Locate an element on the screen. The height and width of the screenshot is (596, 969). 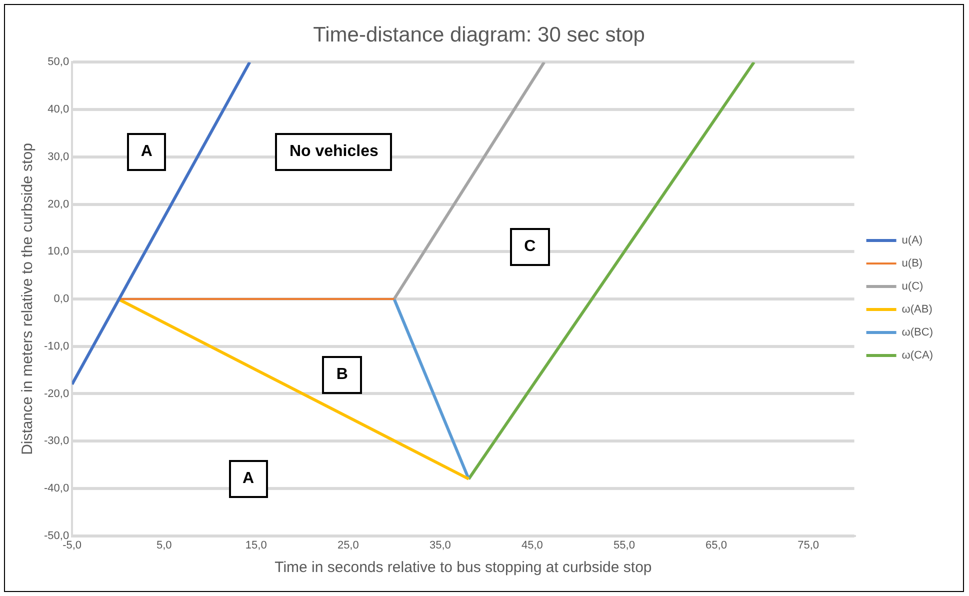
x-tick-label: -5,0 is located at coordinates (72, 545).